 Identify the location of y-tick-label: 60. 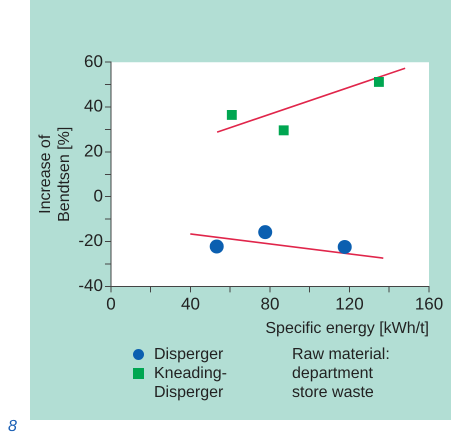
(93, 61).